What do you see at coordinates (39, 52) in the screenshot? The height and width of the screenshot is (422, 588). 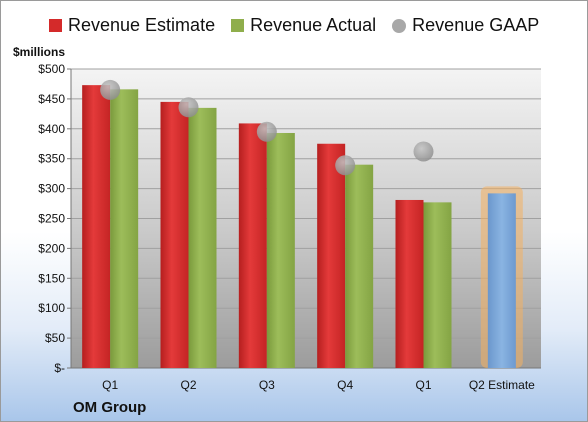 I see `y-axis-unit-label: $millions` at bounding box center [39, 52].